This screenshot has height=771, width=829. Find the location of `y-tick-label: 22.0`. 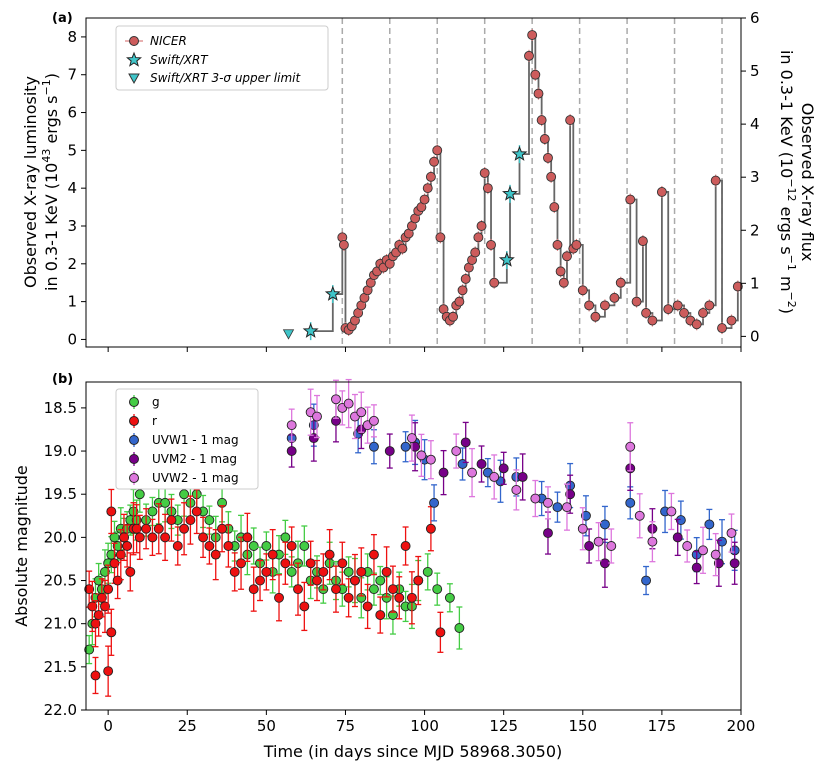

y-tick-label: 22.0 is located at coordinates (60, 710).